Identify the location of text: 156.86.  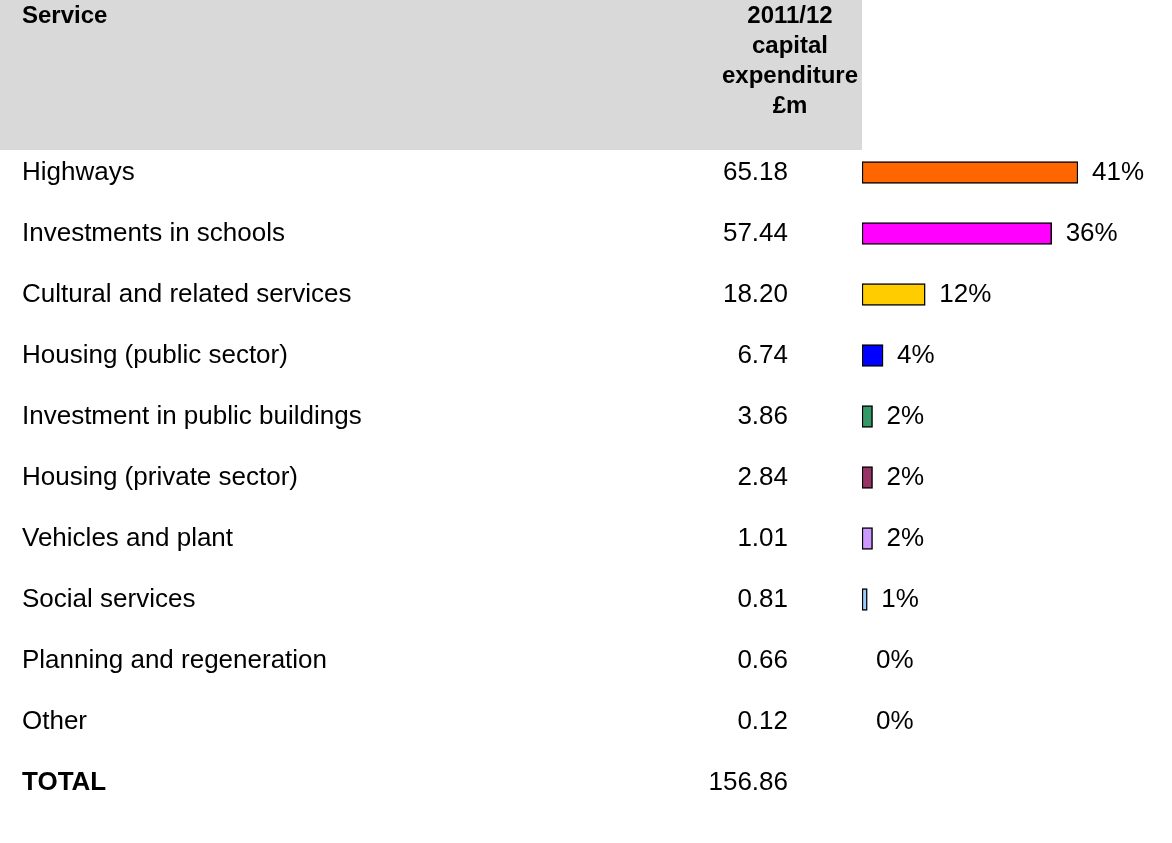
(748, 780).